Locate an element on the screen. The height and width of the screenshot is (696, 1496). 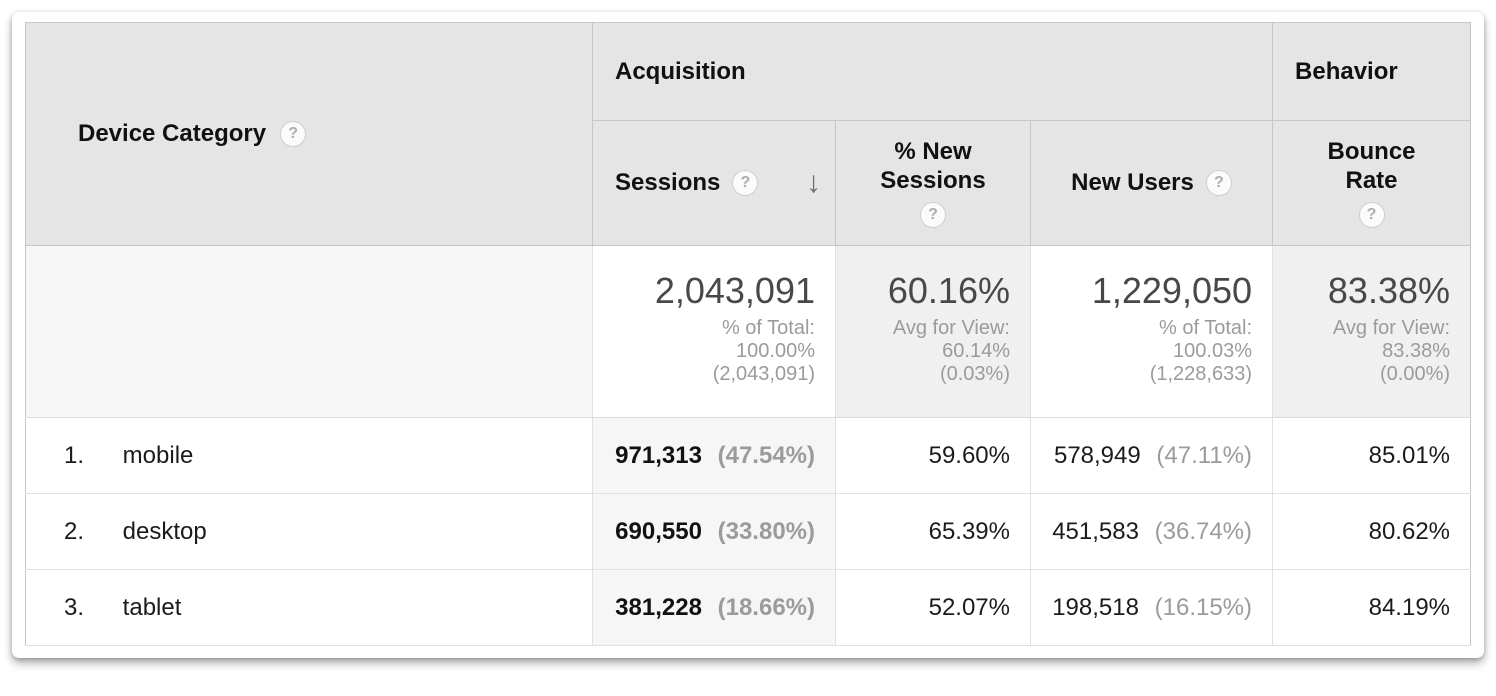
device-label: tablet is located at coordinates (152, 607).